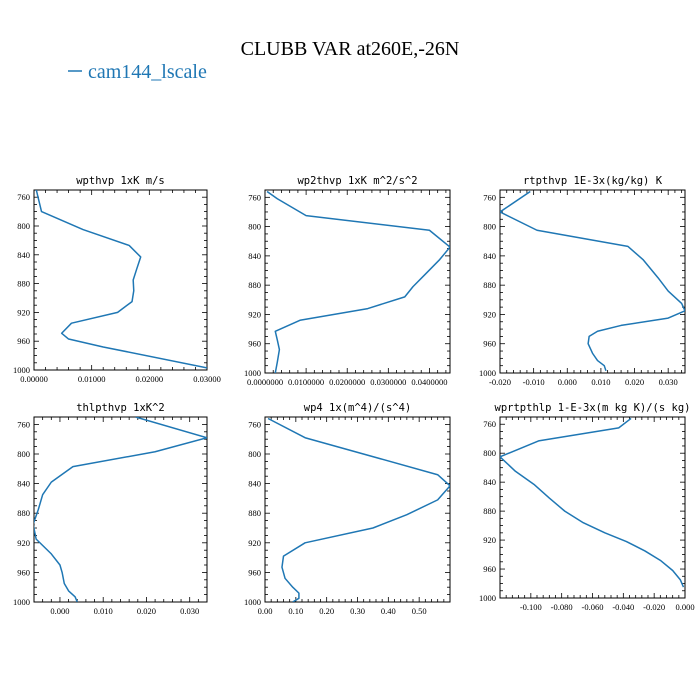  Describe the element at coordinates (120, 181) in the screenshot. I see `panel-title: wpthvp 1xK m/s` at that location.